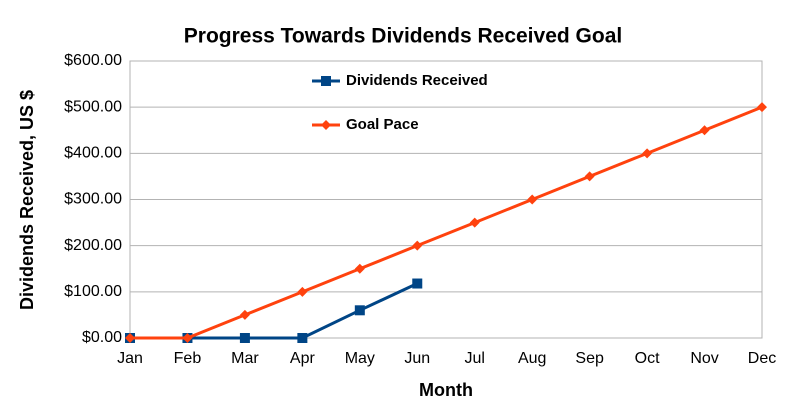  I want to click on x-tick-label: Oct, so click(647, 358).